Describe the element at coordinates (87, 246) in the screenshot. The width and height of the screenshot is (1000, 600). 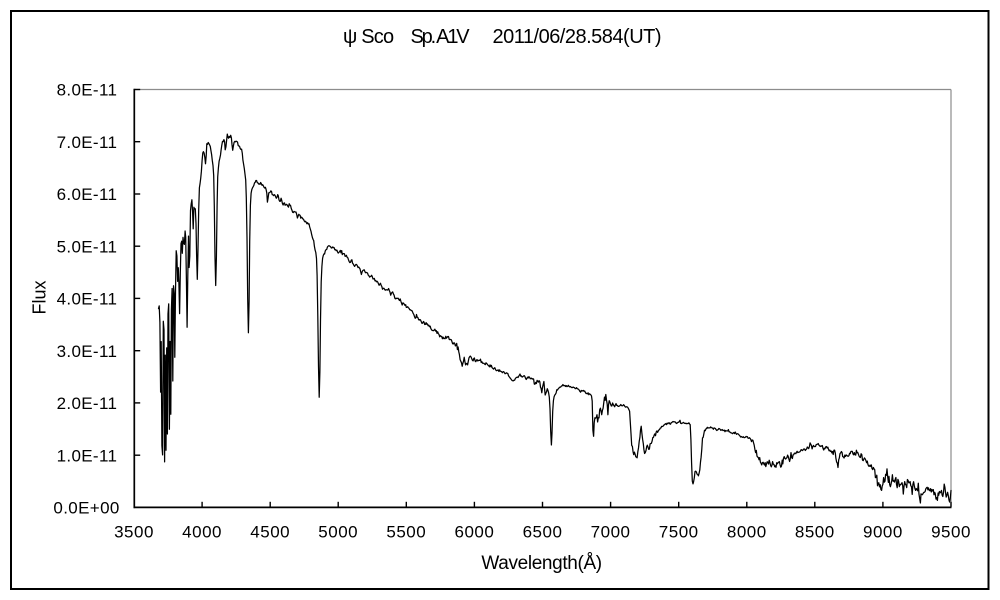
I see `svg-text: 5.0E-11` at that location.